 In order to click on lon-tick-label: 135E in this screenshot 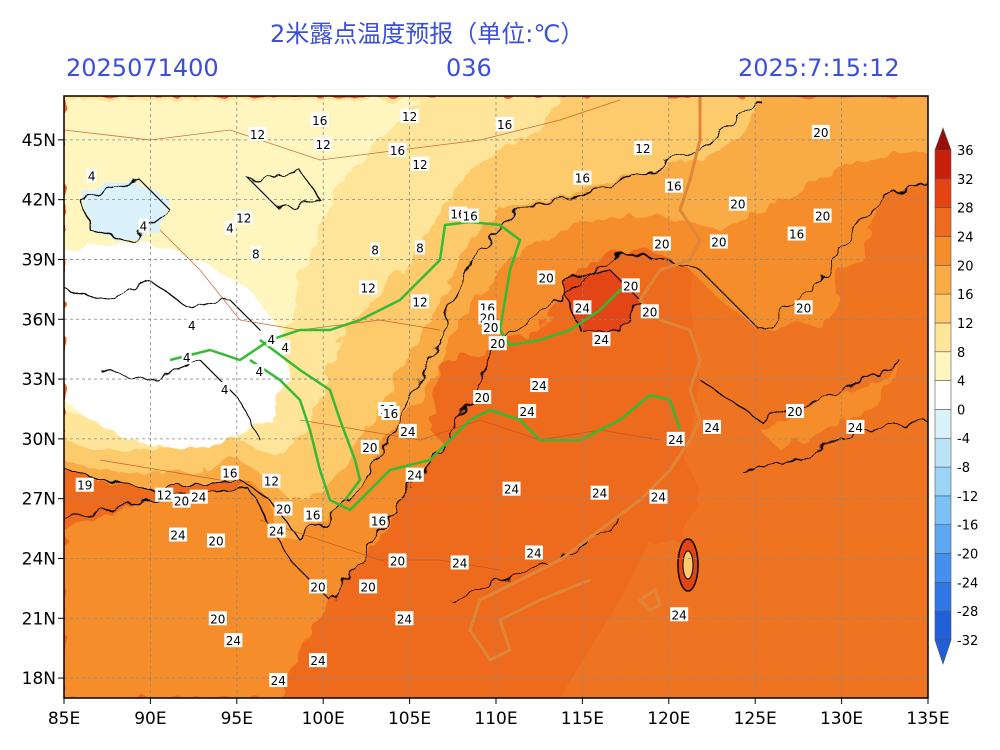, I will do `click(927, 719)`.